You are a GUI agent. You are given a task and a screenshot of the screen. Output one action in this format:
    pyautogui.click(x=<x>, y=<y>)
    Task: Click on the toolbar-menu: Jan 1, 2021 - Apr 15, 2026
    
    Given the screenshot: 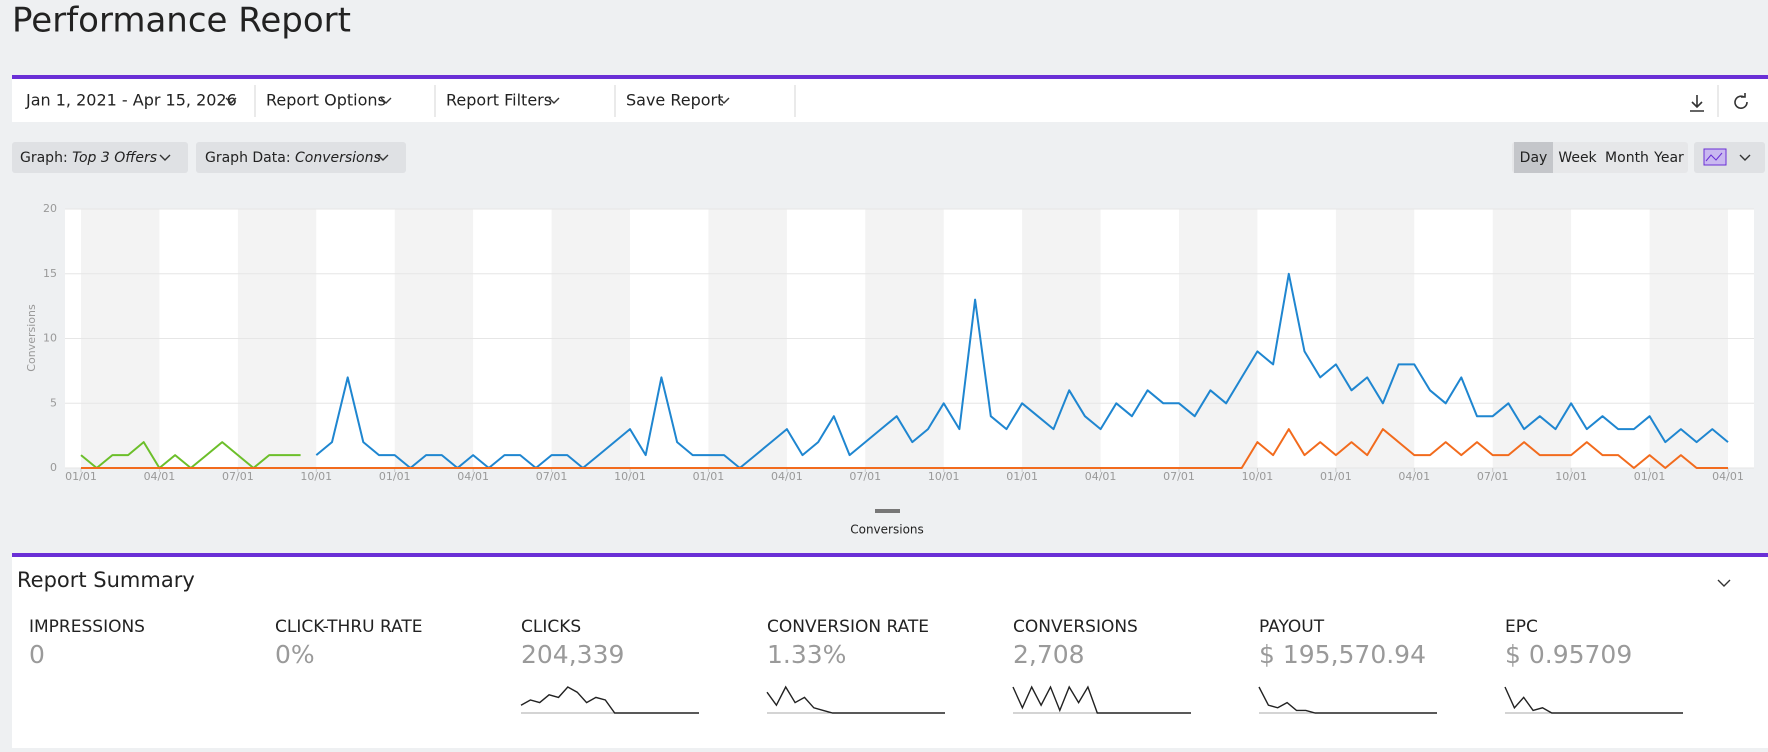 What is the action you would take?
    pyautogui.click(x=131, y=100)
    